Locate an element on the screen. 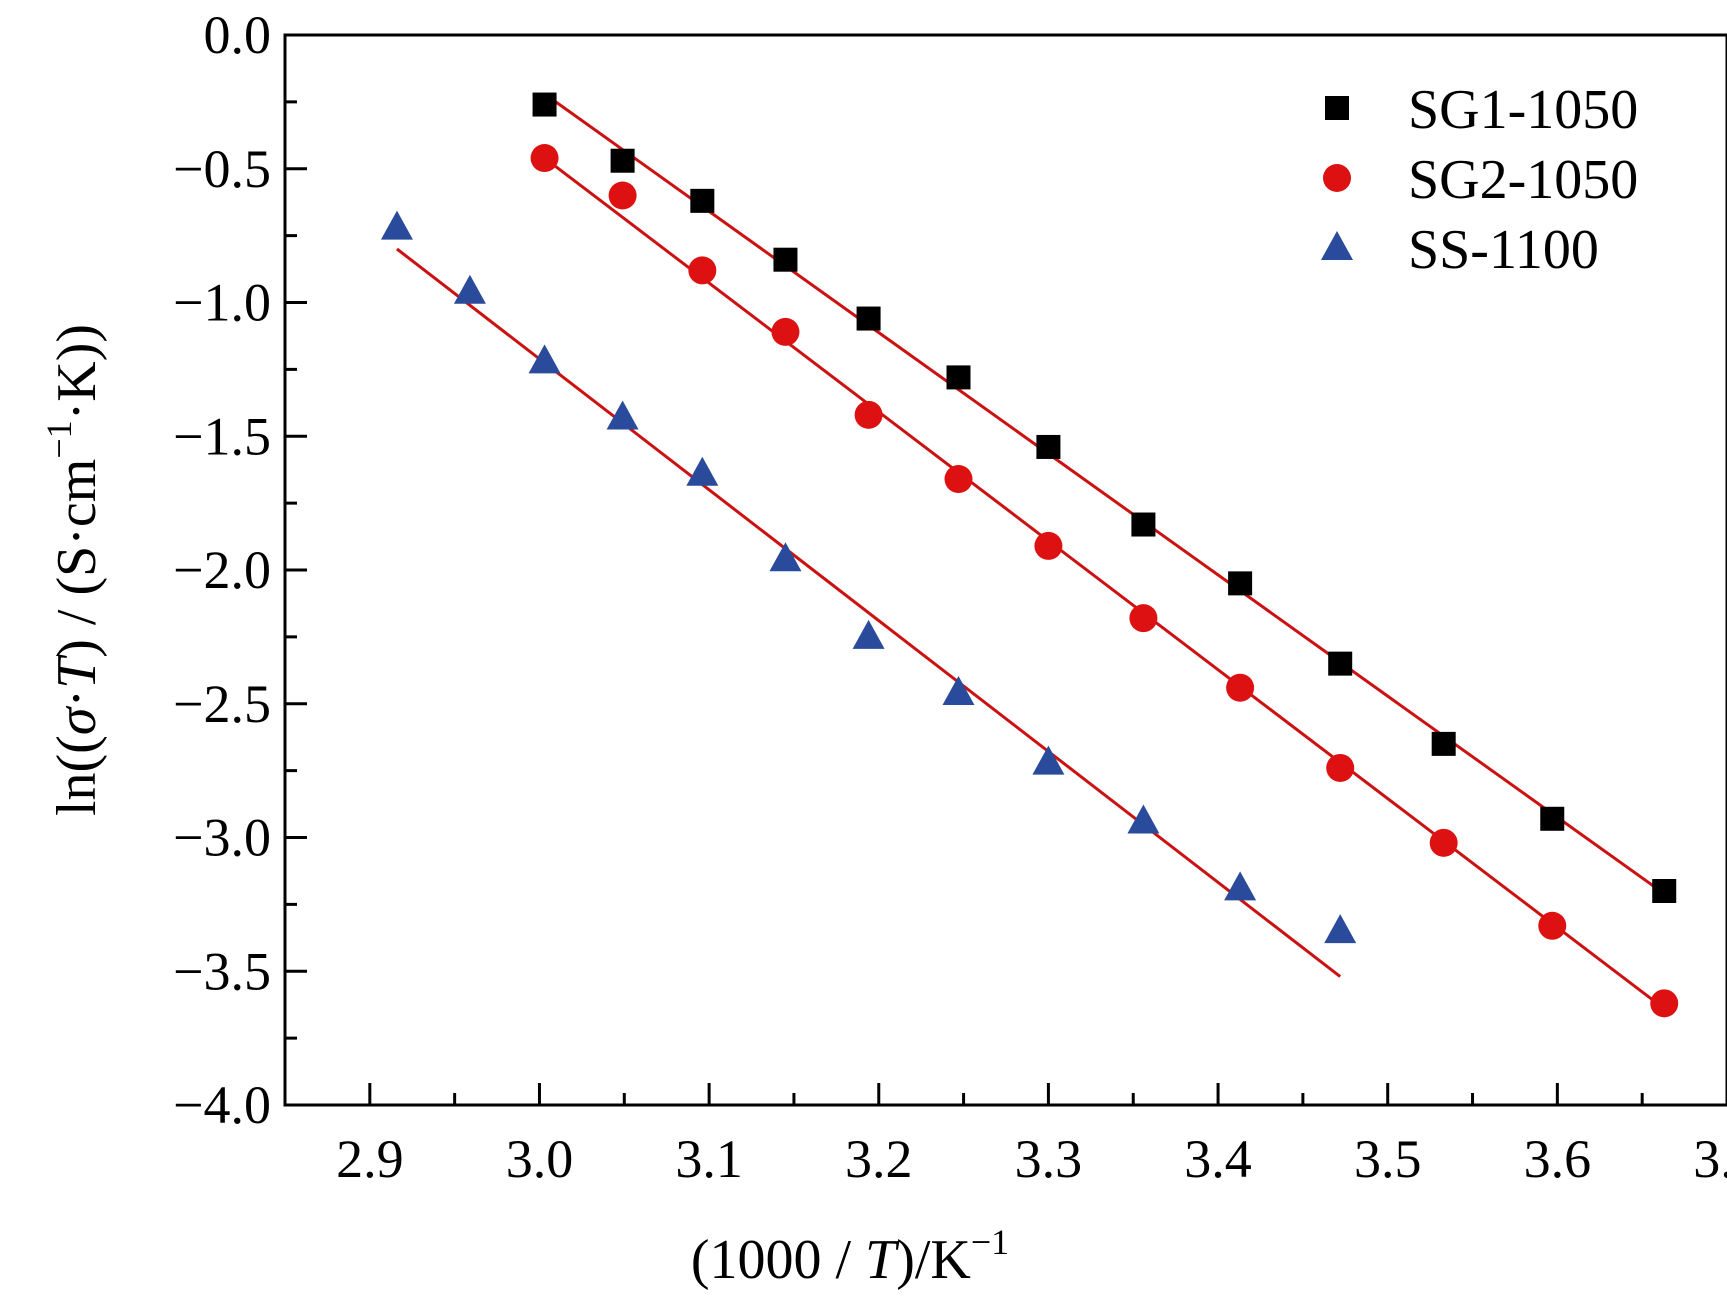 This screenshot has width=1727, height=1297. legend: SG1-1050 SG2-1050 SS-1100 is located at coordinates (1479, 180).